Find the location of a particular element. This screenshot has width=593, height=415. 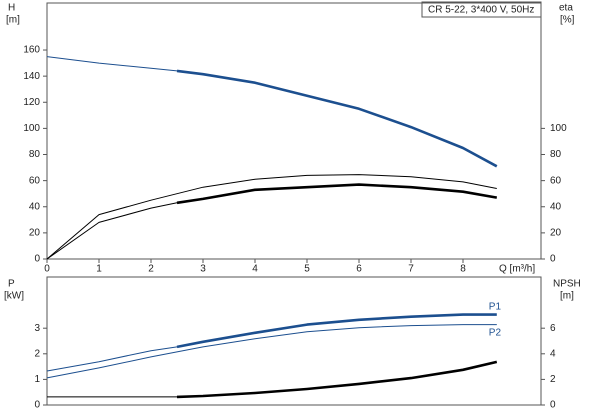

y2-axis-unit: [%] is located at coordinates (567, 20).